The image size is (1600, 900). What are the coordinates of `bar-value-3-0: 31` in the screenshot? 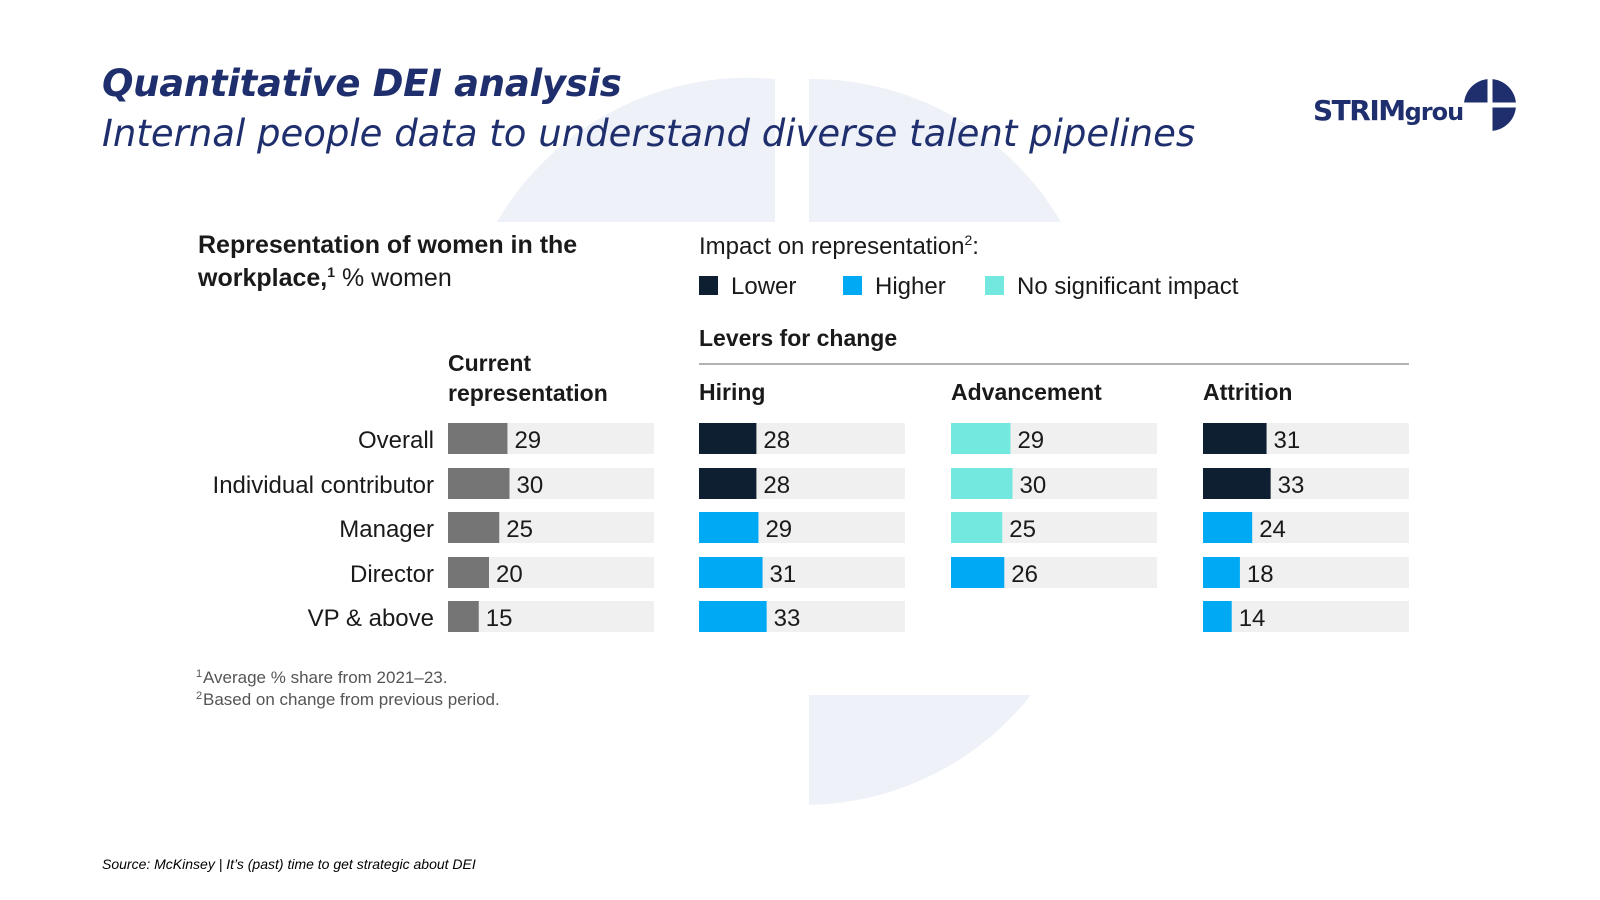 It's located at (1287, 440).